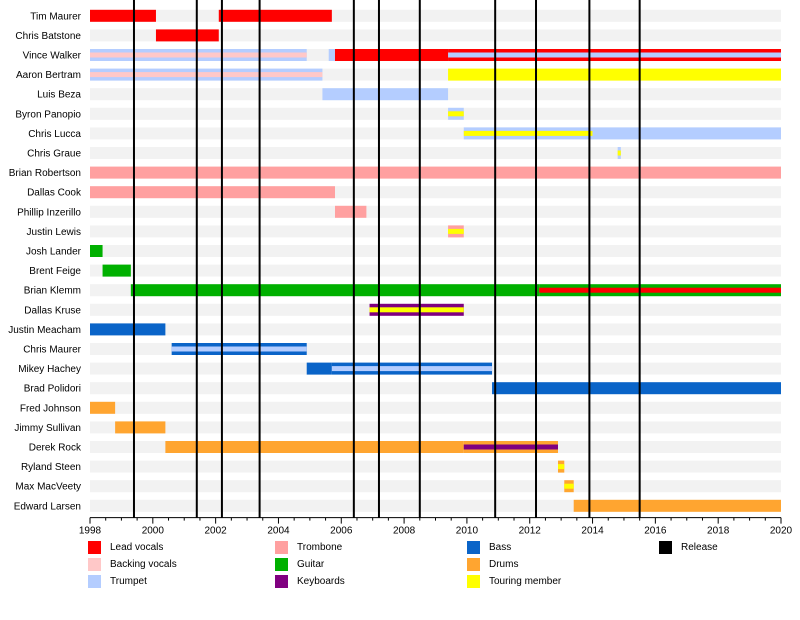 This screenshot has height=620, width=800. I want to click on x-tick-label: 2008, so click(404, 531).